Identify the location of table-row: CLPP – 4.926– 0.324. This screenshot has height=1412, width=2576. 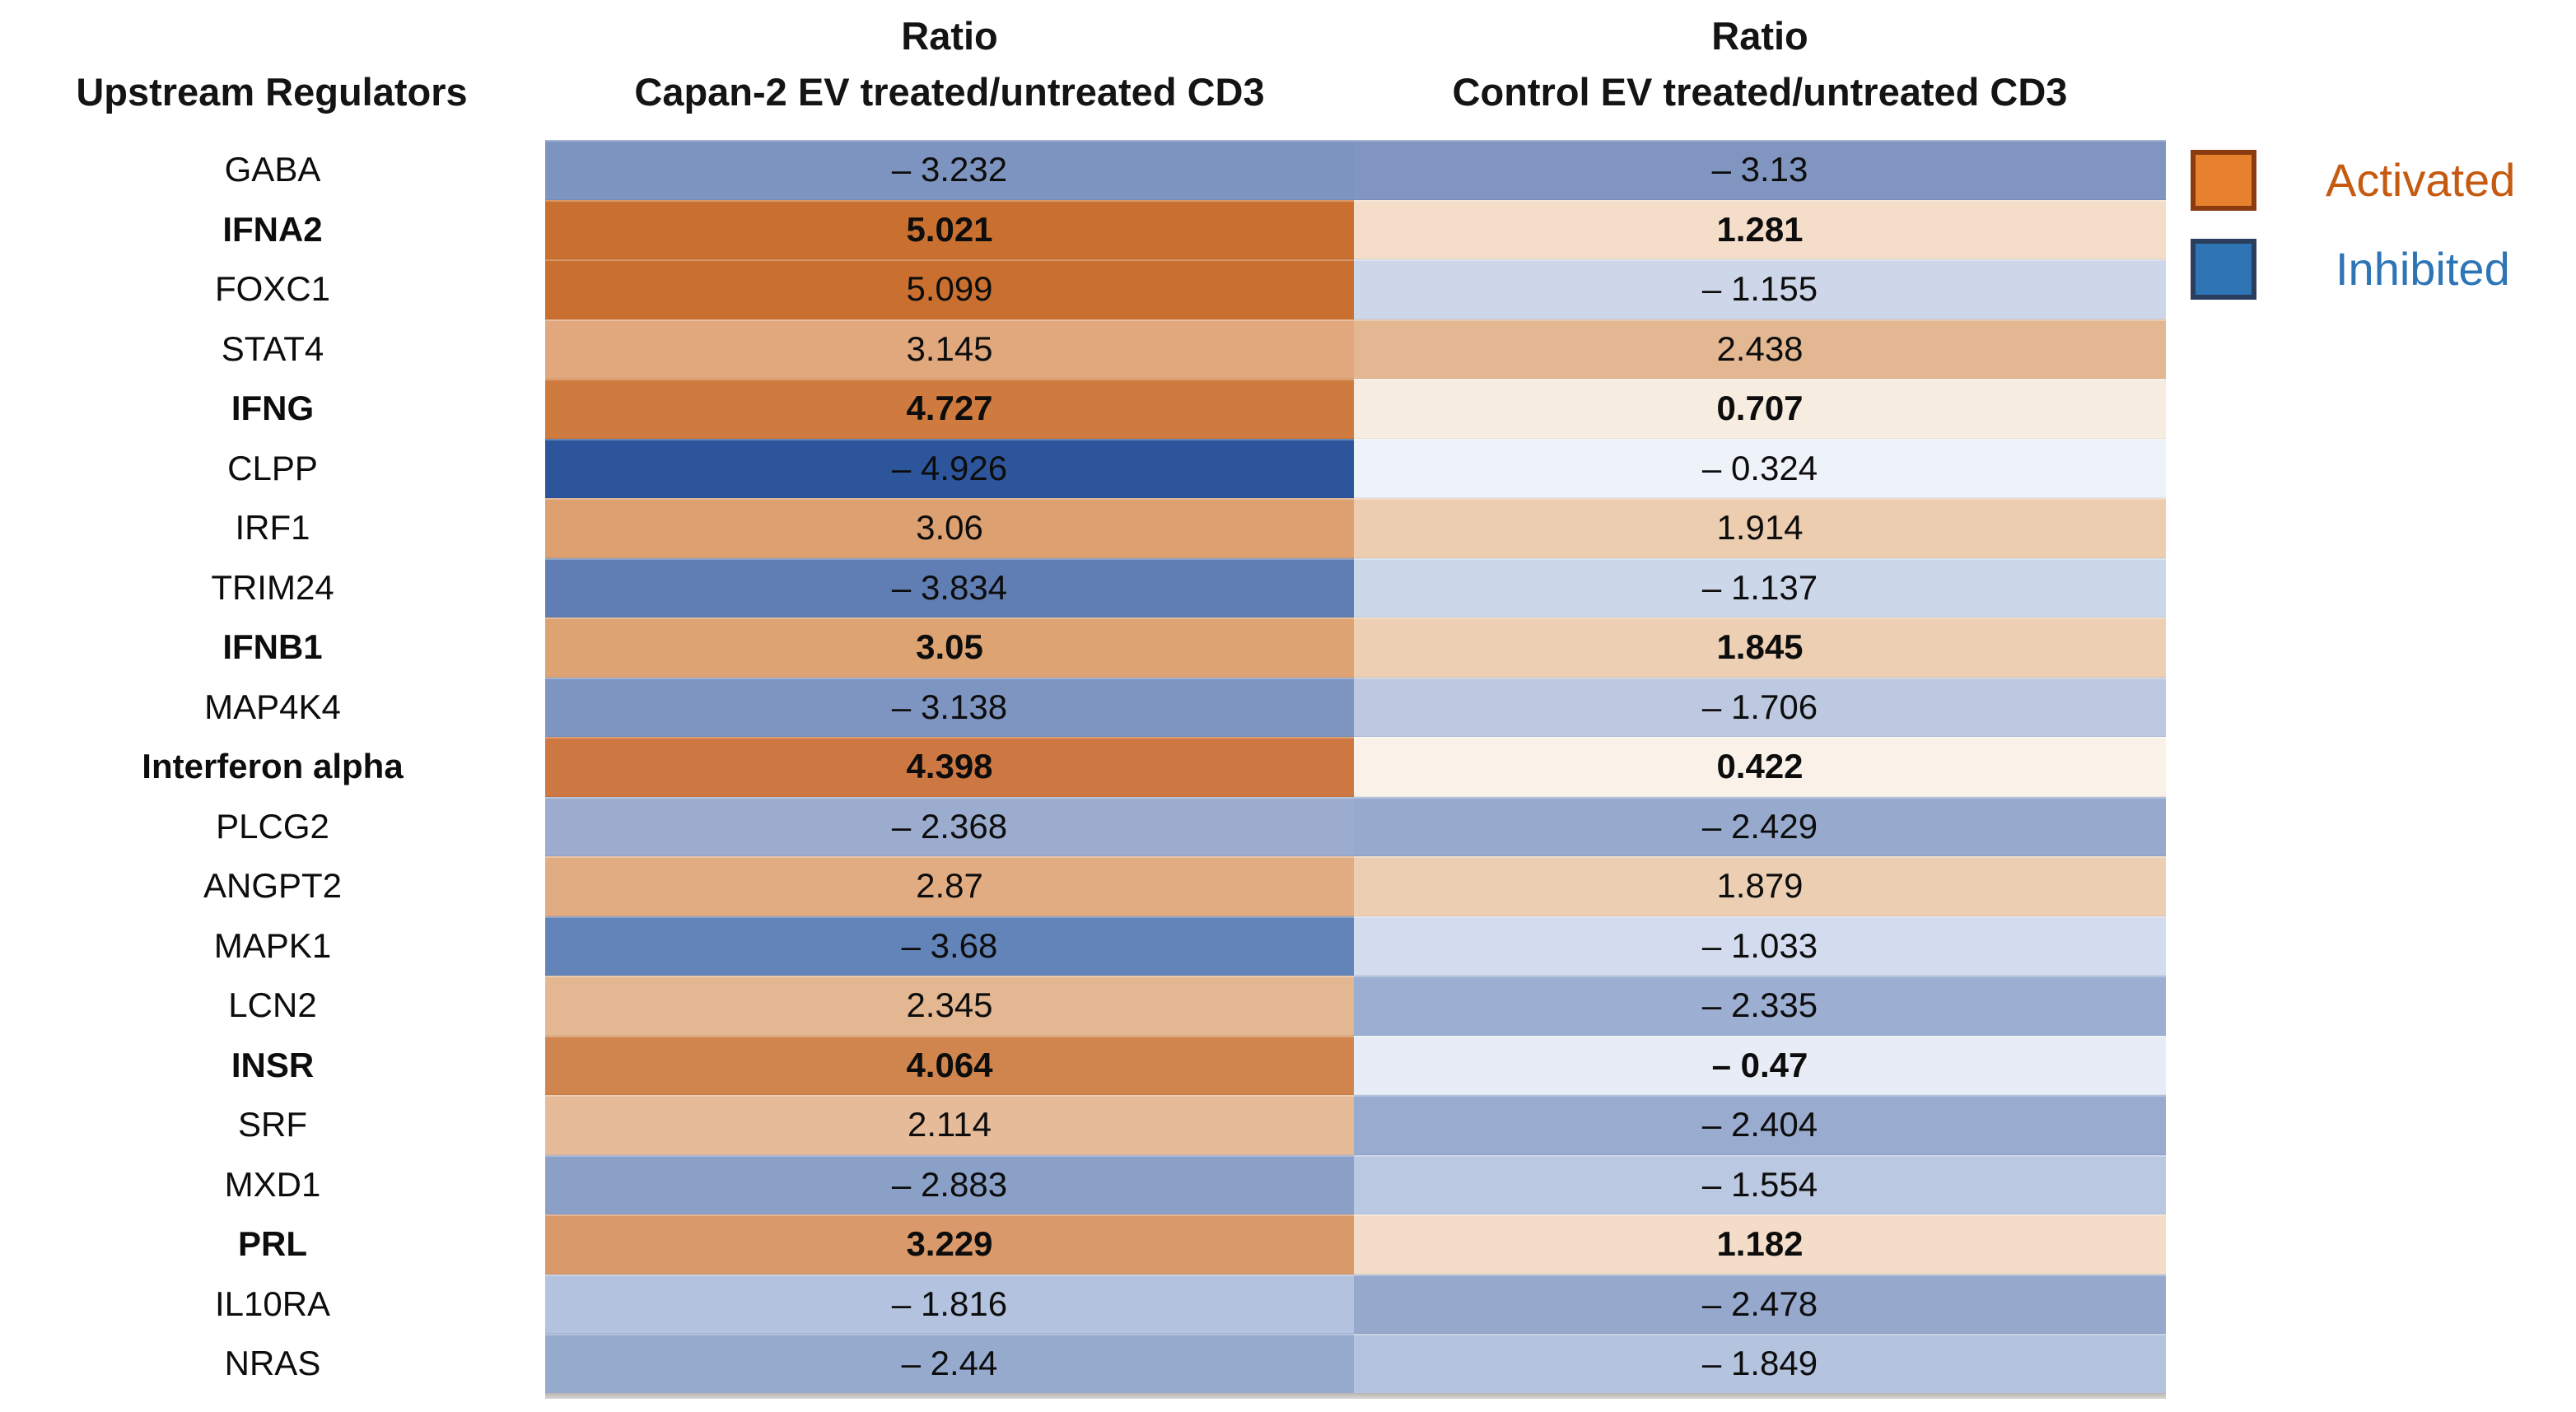
(1083, 468).